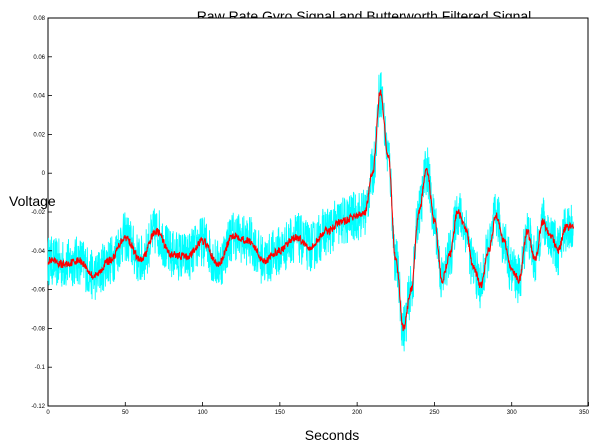 This screenshot has width=589, height=445. Describe the element at coordinates (32, 201) in the screenshot. I see `y-axis-label: Voltage` at that location.